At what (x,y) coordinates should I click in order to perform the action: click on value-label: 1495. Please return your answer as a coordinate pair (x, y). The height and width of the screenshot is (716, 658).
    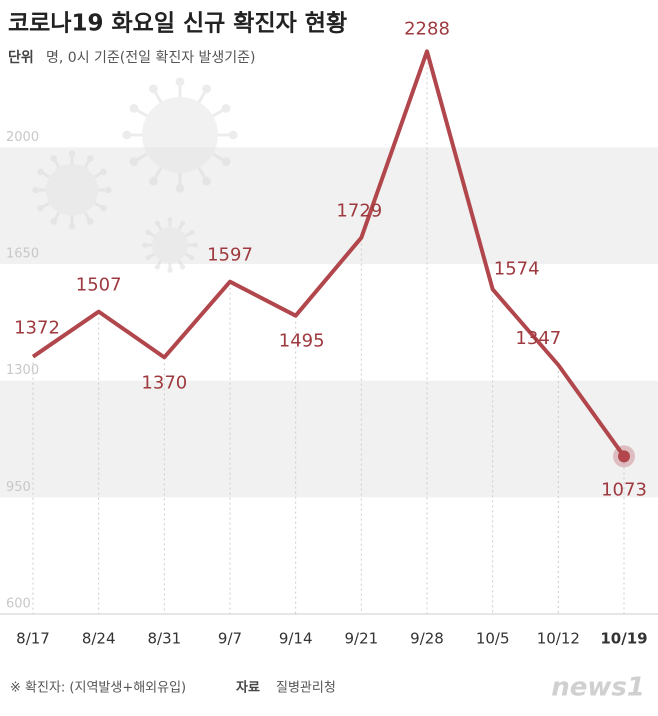
    Looking at the image, I should click on (302, 341).